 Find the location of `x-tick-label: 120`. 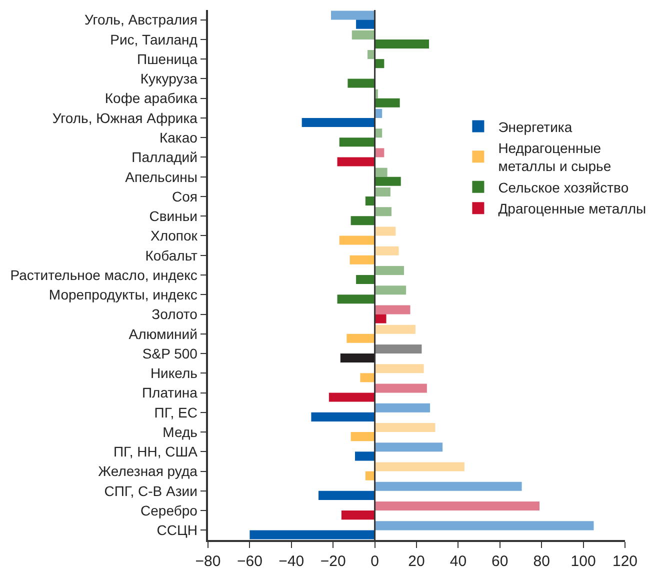

x-tick-label: 120 is located at coordinates (625, 561).